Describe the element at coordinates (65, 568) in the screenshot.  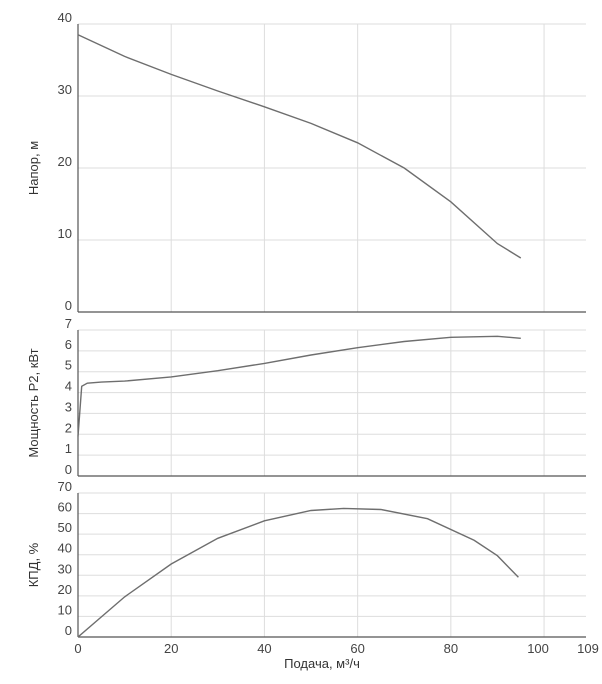
I see `efficiency-y-tick-label: 30` at that location.